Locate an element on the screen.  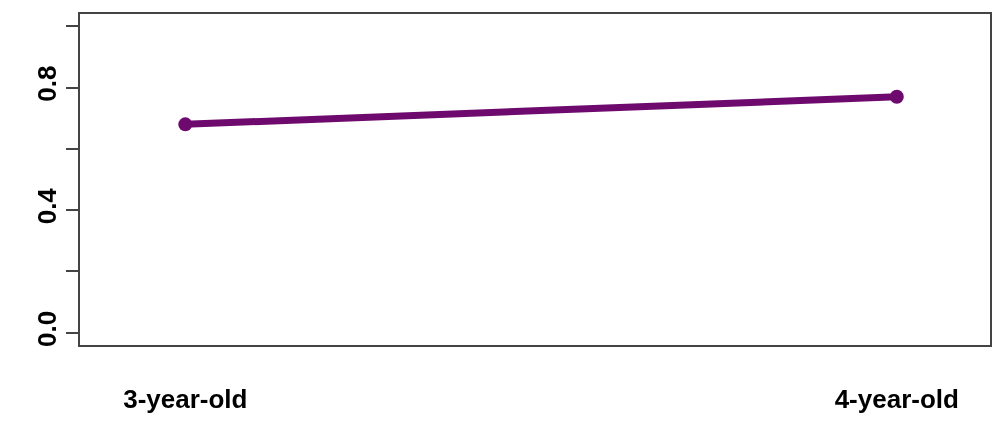
x-tick-label: 4-year-old is located at coordinates (896, 399).